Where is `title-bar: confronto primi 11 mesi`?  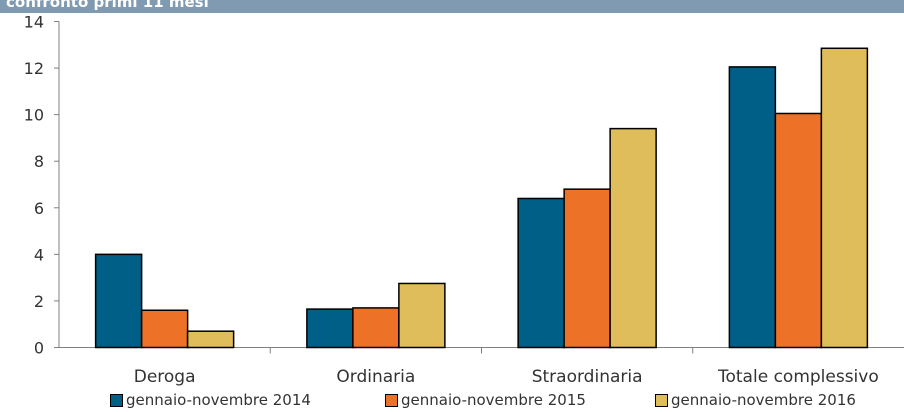 title-bar: confronto primi 11 mesi is located at coordinates (452, 6).